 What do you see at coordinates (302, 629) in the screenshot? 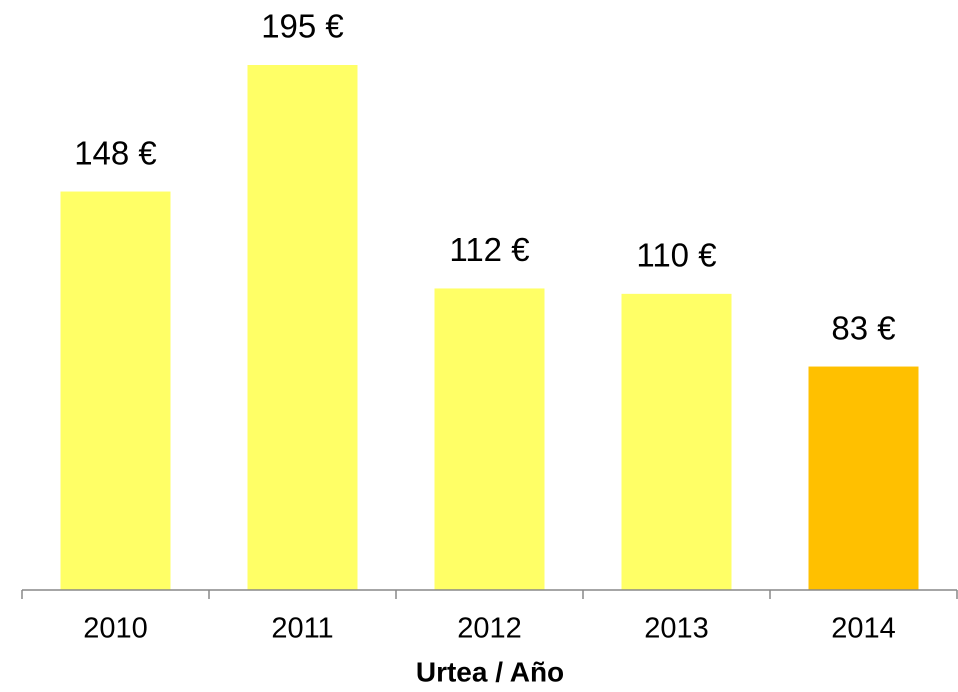
I see `x-tick-label: 2011` at bounding box center [302, 629].